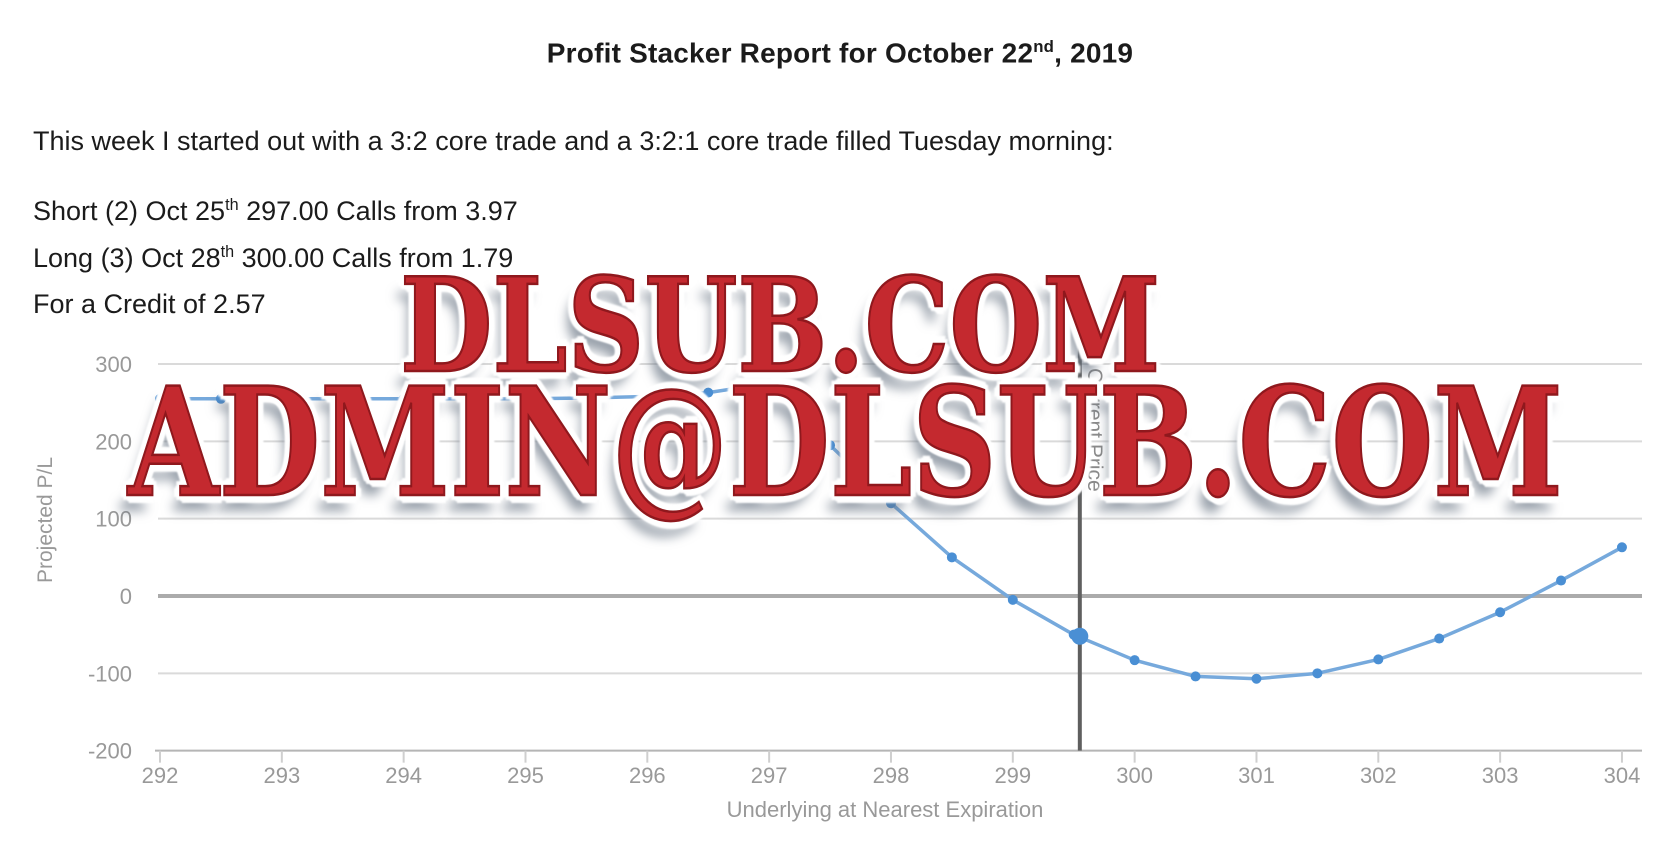  What do you see at coordinates (1044, 46) in the screenshot?
I see `report-title-superscript: nd` at bounding box center [1044, 46].